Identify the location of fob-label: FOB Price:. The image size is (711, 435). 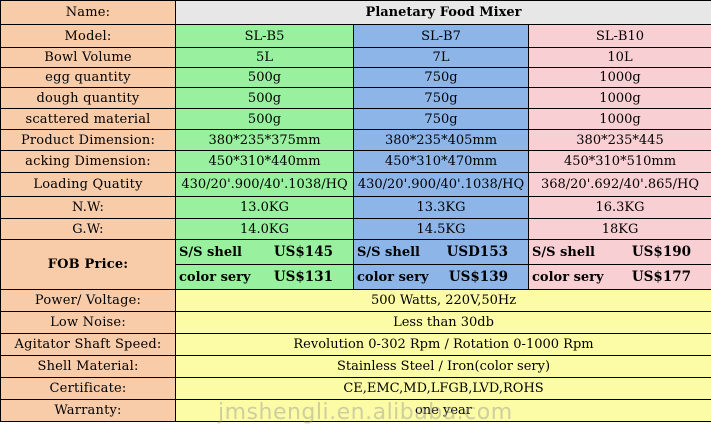
(88, 264).